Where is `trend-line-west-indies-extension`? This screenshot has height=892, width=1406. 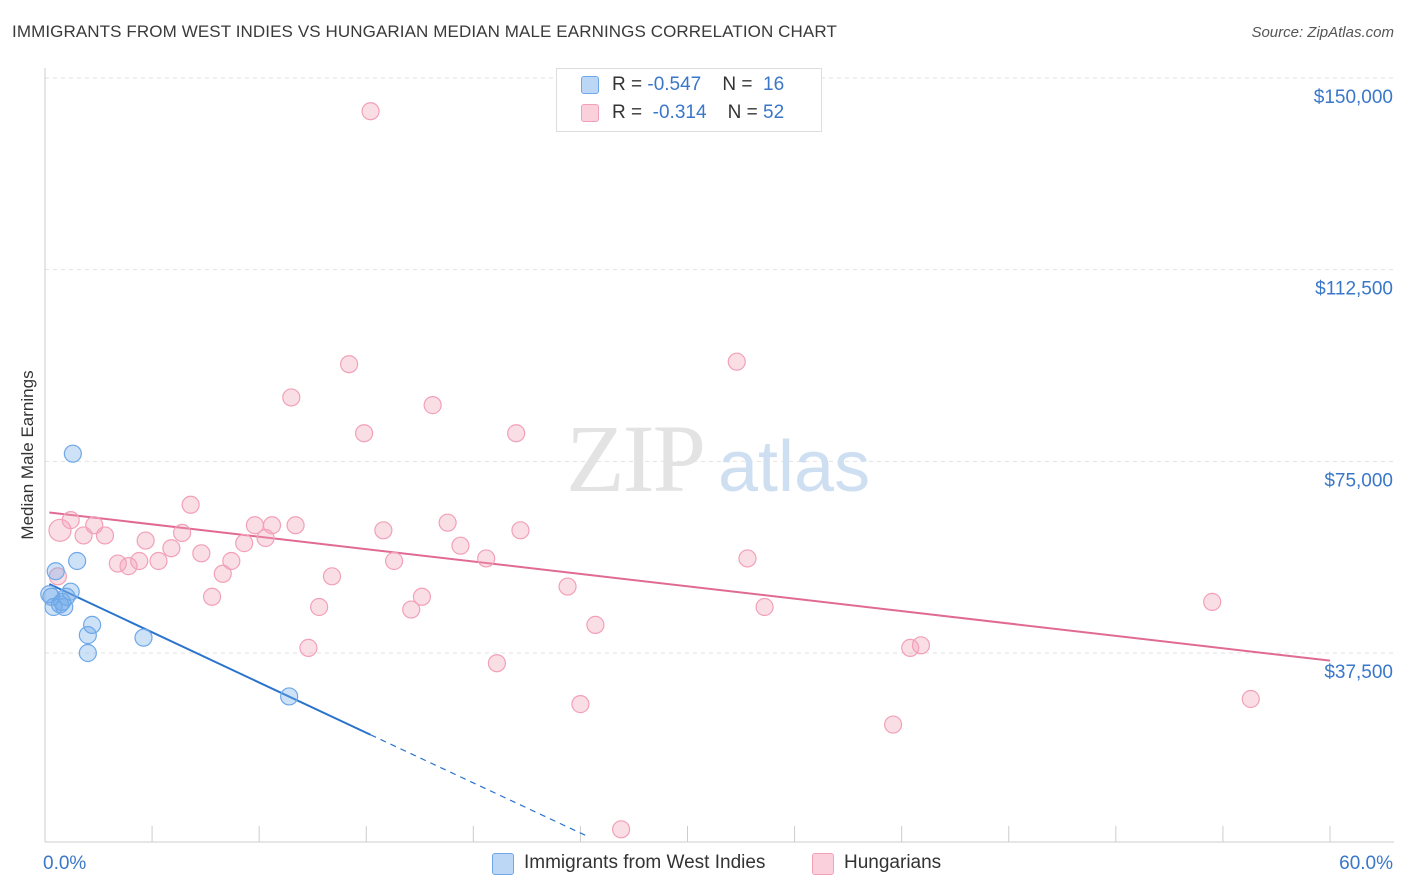
trend-line-west-indies-extension is located at coordinates (480, 786).